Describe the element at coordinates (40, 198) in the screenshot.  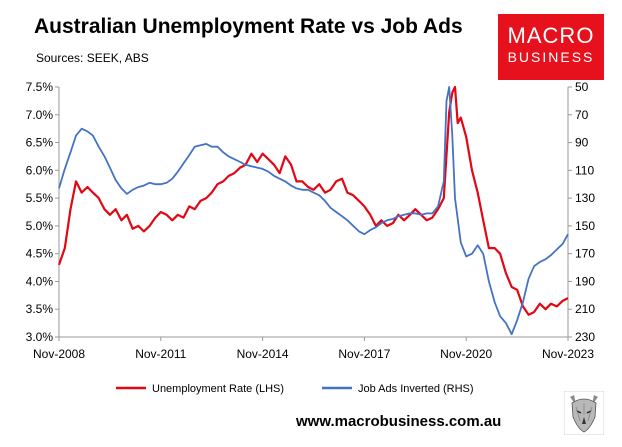
I see `left-tick-label: 5.5%` at that location.